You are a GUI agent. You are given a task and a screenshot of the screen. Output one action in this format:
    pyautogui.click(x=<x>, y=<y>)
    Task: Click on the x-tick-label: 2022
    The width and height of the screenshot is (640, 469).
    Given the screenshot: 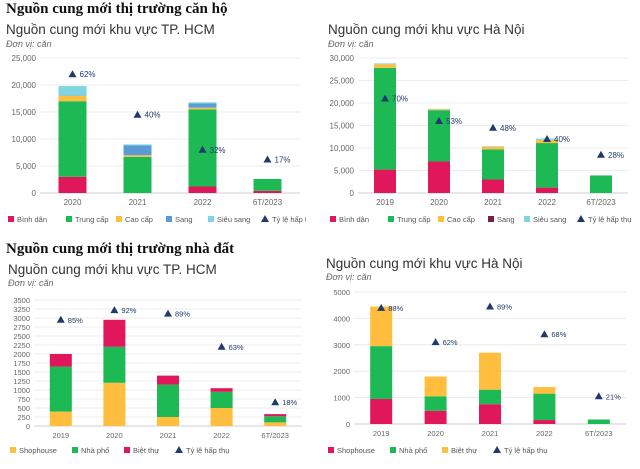 What is the action you would take?
    pyautogui.click(x=221, y=435)
    